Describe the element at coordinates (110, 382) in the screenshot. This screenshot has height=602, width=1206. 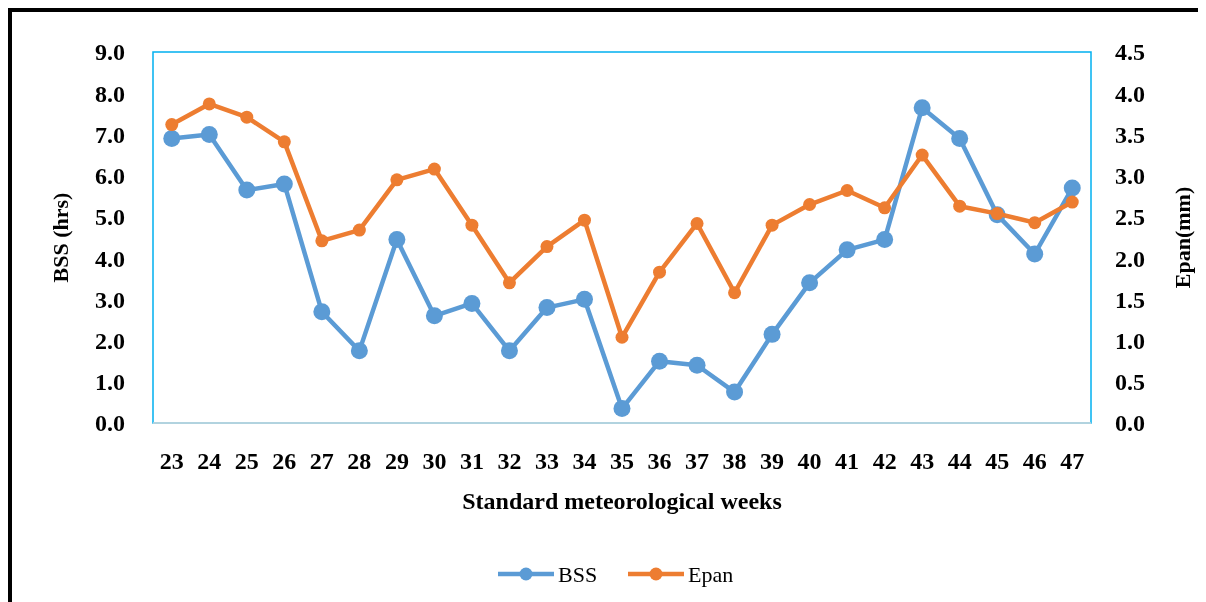
I see `y-tick-label: 1.0` at that location.